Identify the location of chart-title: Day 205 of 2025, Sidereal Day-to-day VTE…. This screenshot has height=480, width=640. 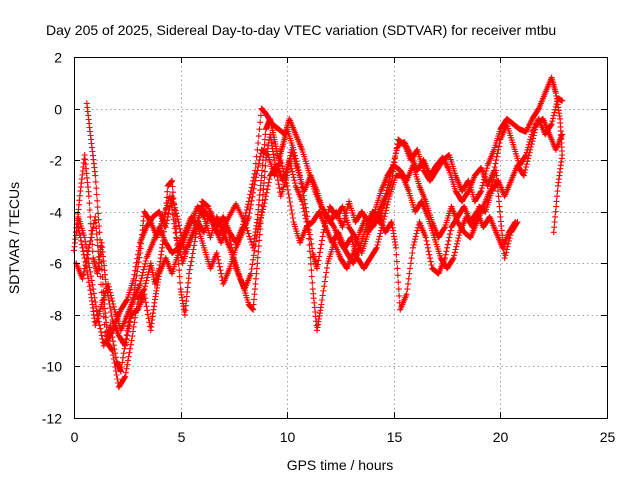
(301, 30).